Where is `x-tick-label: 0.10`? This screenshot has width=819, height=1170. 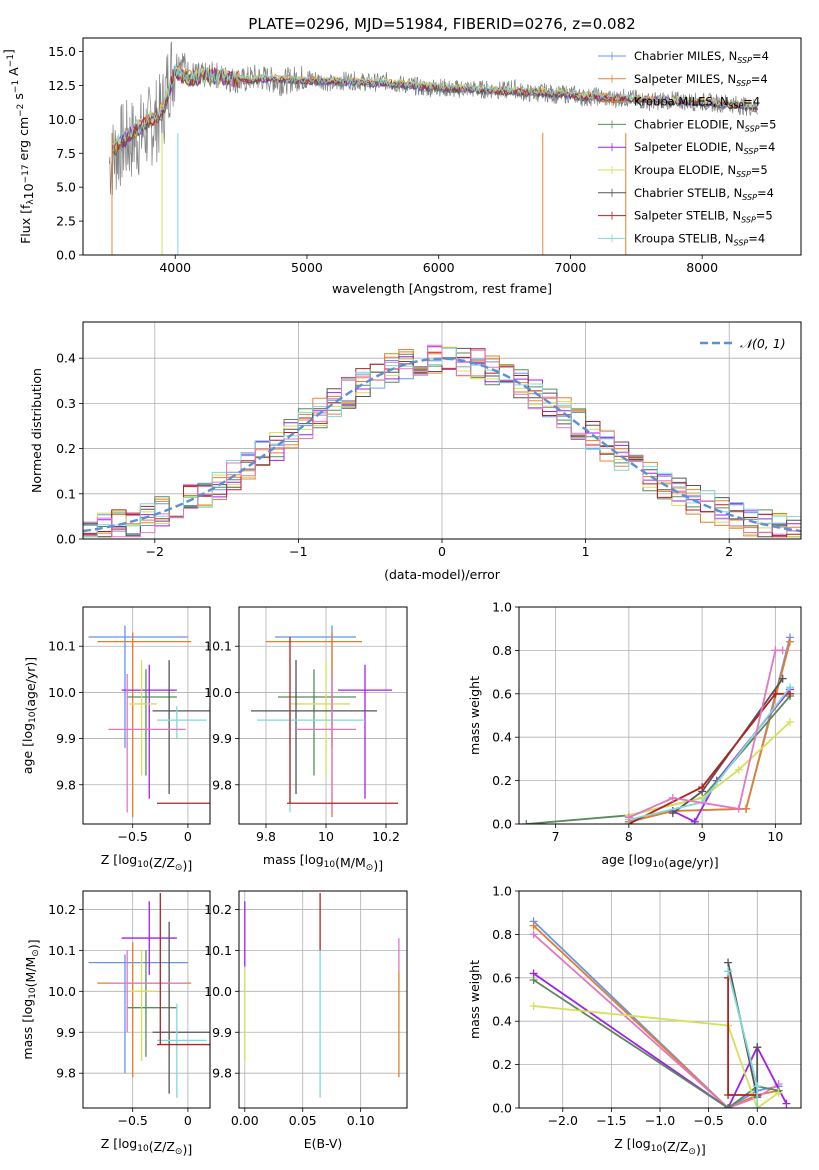
x-tick-label: 0.10 is located at coordinates (361, 1120).